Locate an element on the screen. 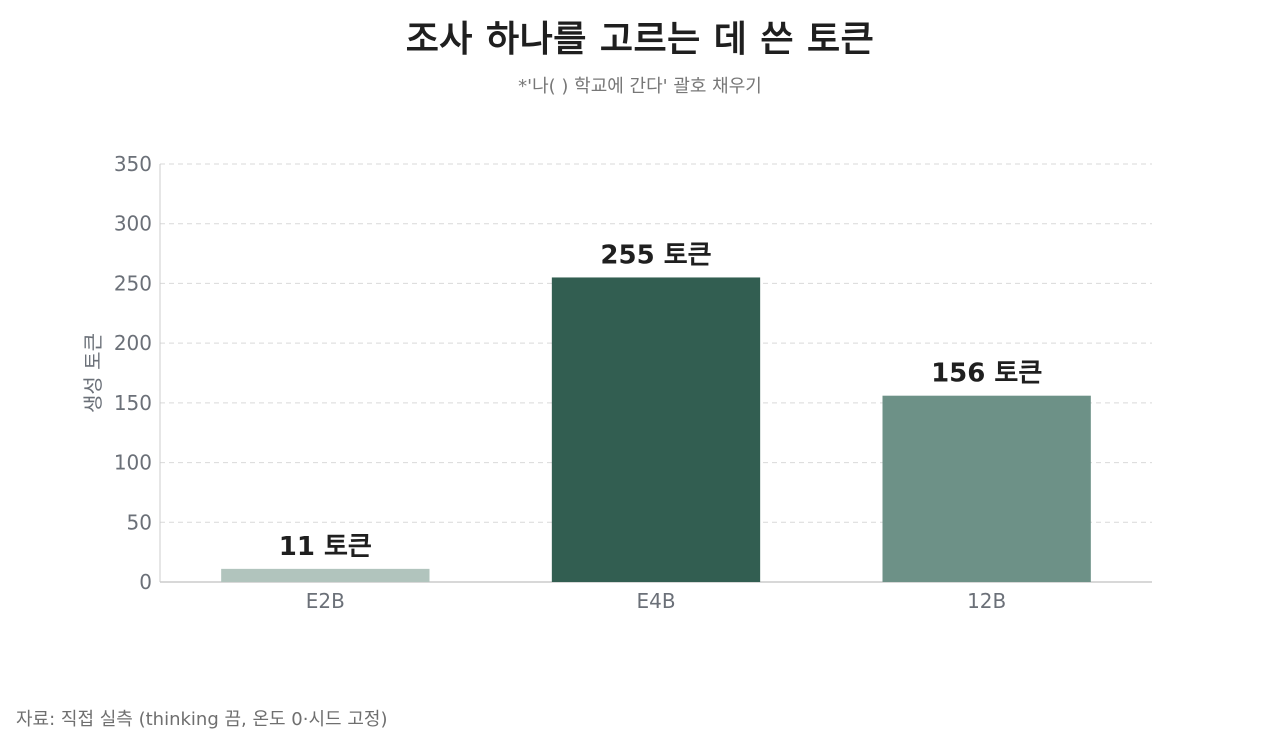 The width and height of the screenshot is (1280, 747). y-tick-label: 0 is located at coordinates (145, 582).